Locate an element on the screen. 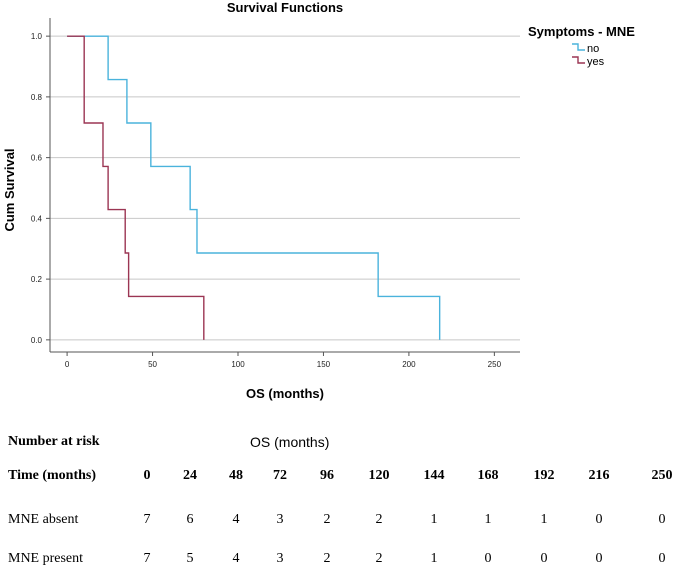 The image size is (687, 573). x-tick-label: 250 is located at coordinates (495, 364).